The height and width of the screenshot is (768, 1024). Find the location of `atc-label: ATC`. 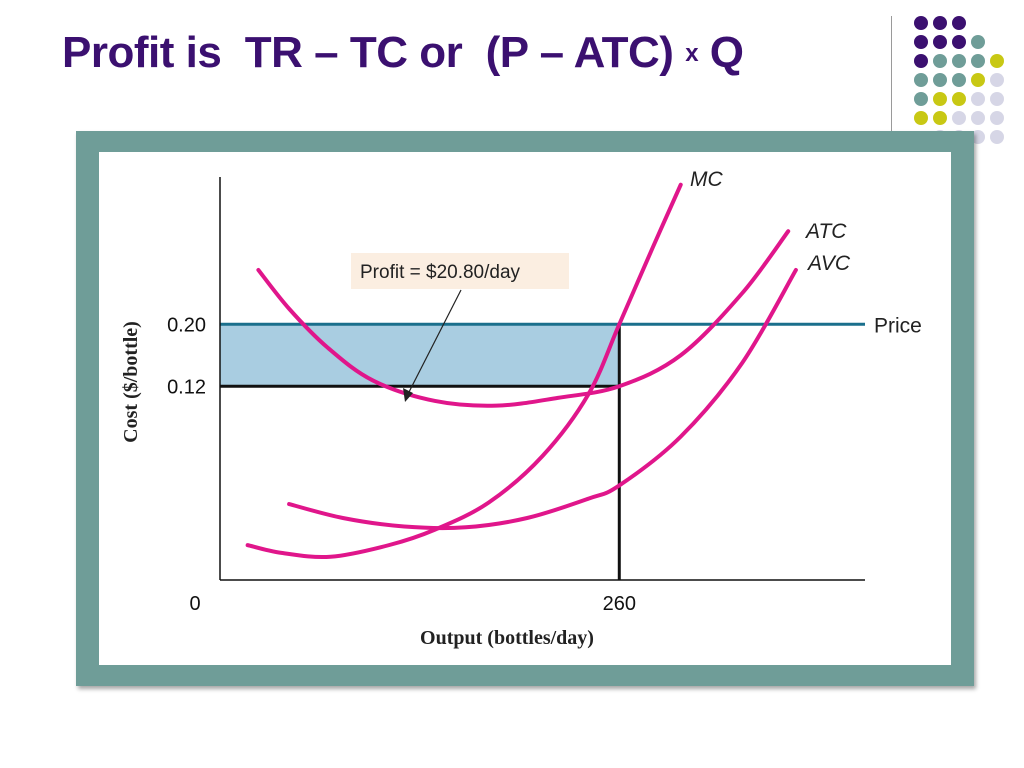

atc-label: ATC is located at coordinates (825, 231).